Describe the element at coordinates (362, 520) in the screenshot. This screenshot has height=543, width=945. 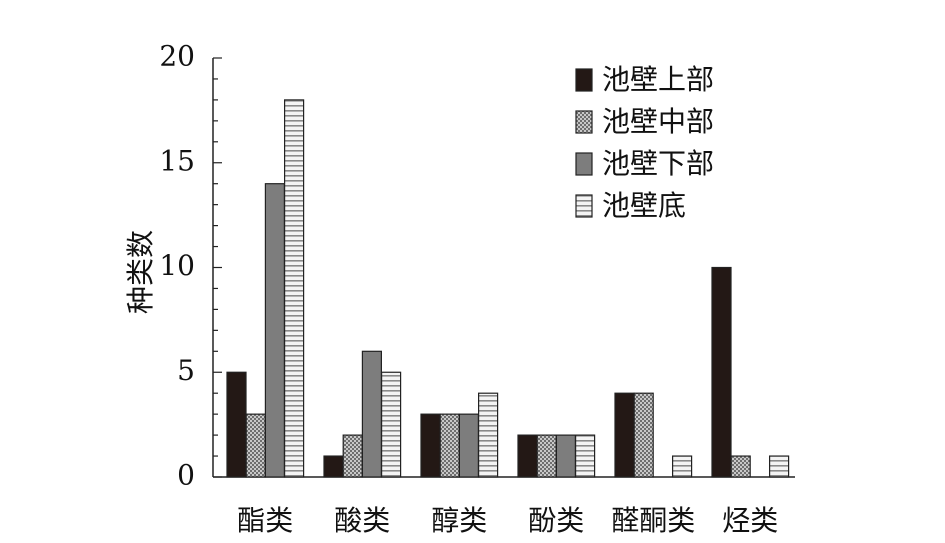
I see `x-tick-label: 酸类` at that location.